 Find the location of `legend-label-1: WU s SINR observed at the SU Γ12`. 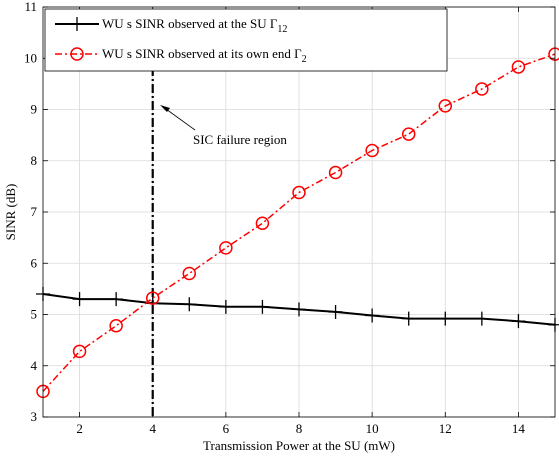

legend-label-1: WU s SINR observed at the SU Γ12 is located at coordinates (194, 25).